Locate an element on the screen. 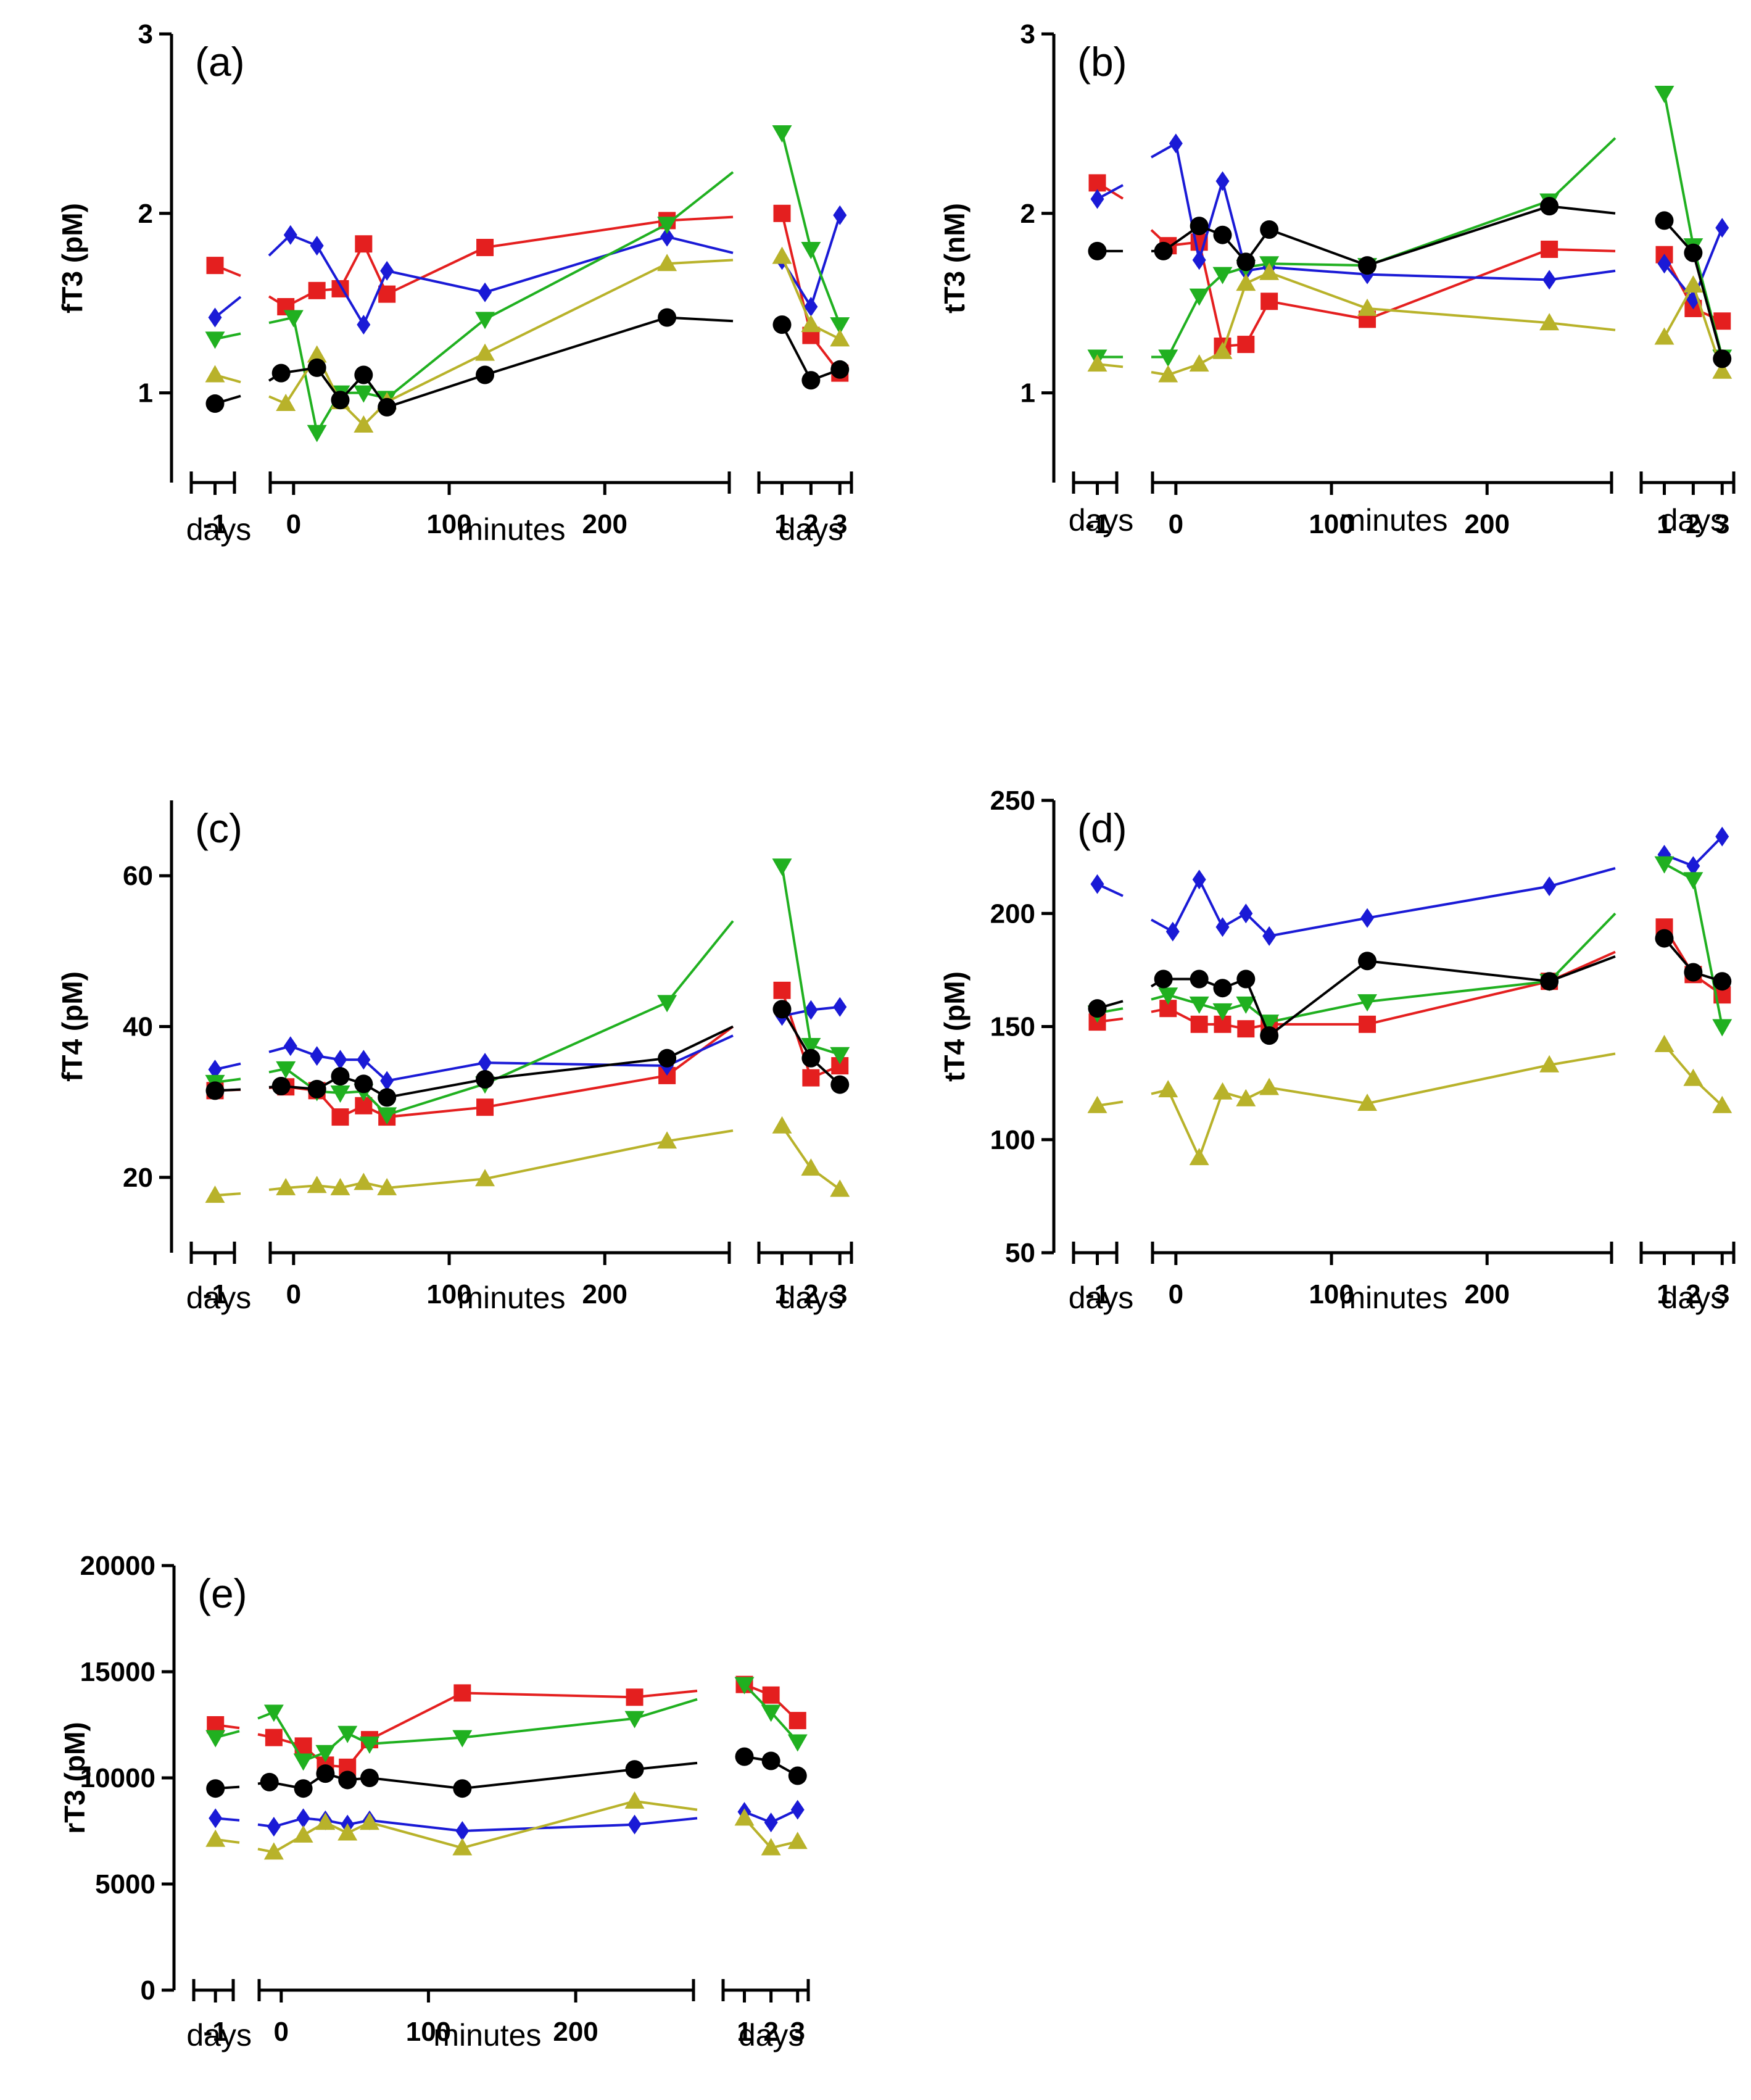  x-tick-label: 0 is located at coordinates (1176, 1294).